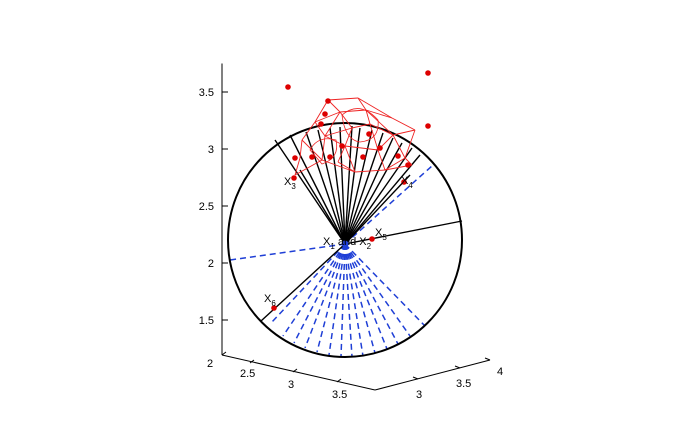 The width and height of the screenshot is (692, 444). I want to click on label-x5: X5, so click(381, 234).